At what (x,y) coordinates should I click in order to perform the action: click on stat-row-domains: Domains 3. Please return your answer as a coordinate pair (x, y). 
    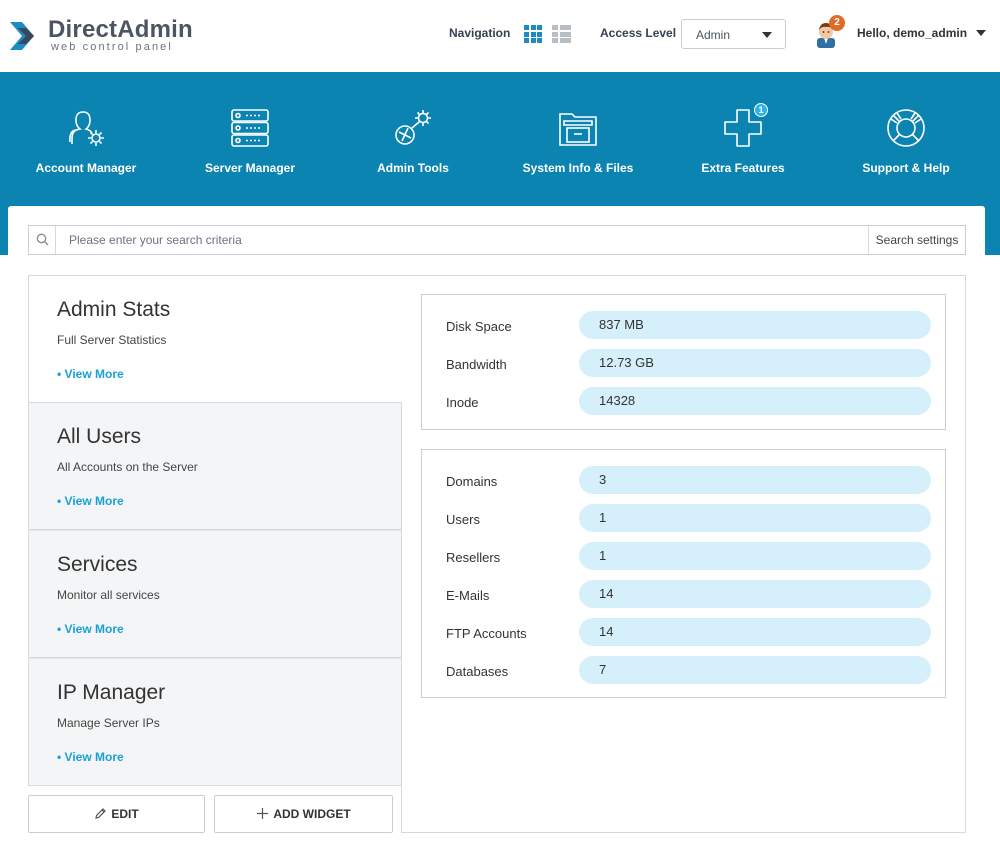
    Looking at the image, I should click on (683, 481).